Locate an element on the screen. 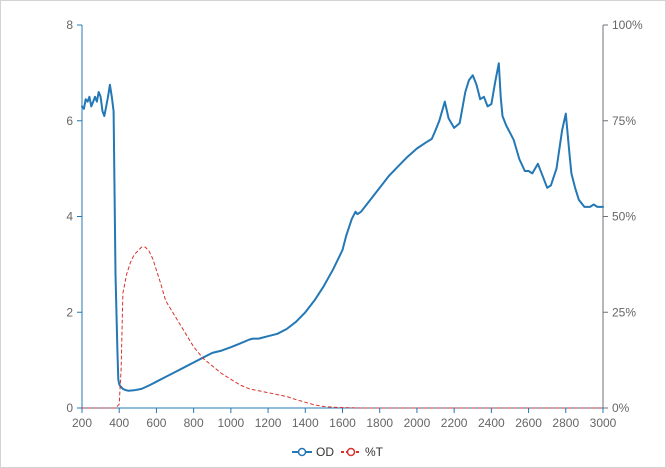  x-tick-label: 200 is located at coordinates (82, 423).